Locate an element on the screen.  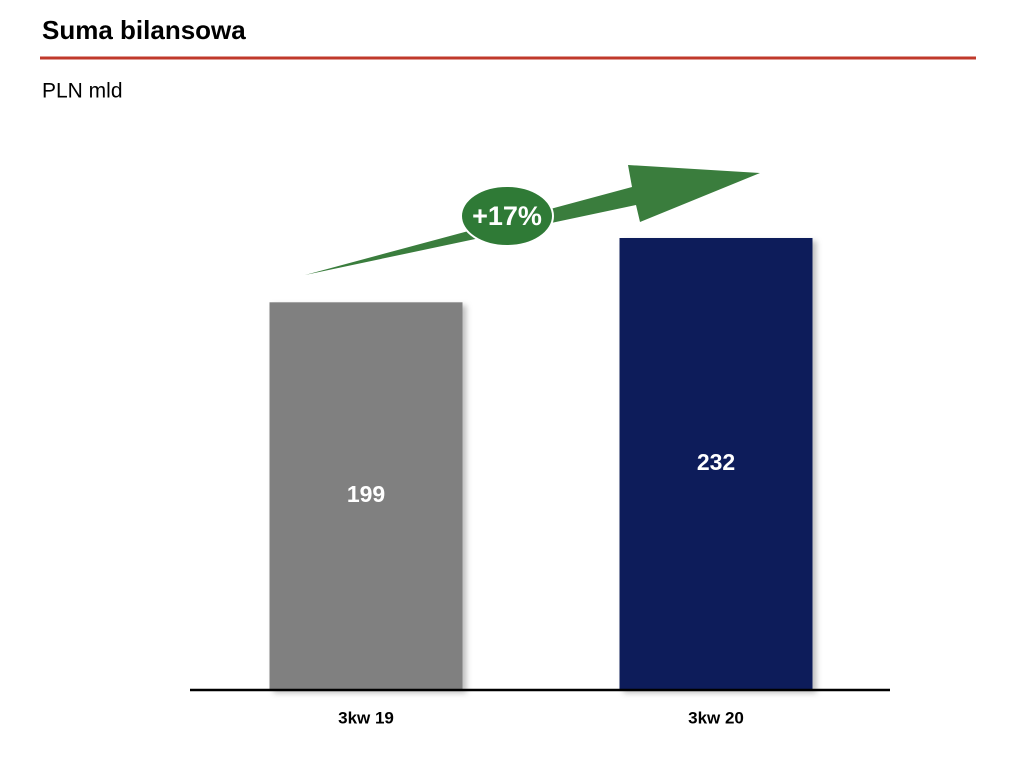
chart-title: Suma bilansowa is located at coordinates (144, 30).